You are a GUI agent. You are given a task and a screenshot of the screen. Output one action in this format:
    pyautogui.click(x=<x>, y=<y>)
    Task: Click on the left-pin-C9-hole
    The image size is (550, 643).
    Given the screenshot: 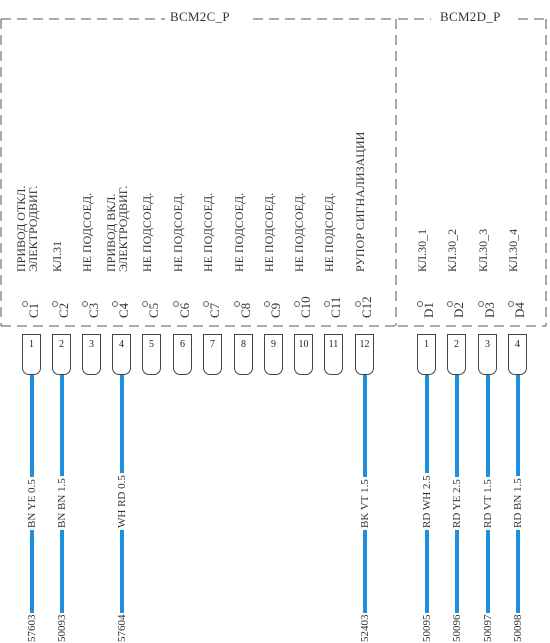 What is the action you would take?
    pyautogui.click(x=267, y=304)
    